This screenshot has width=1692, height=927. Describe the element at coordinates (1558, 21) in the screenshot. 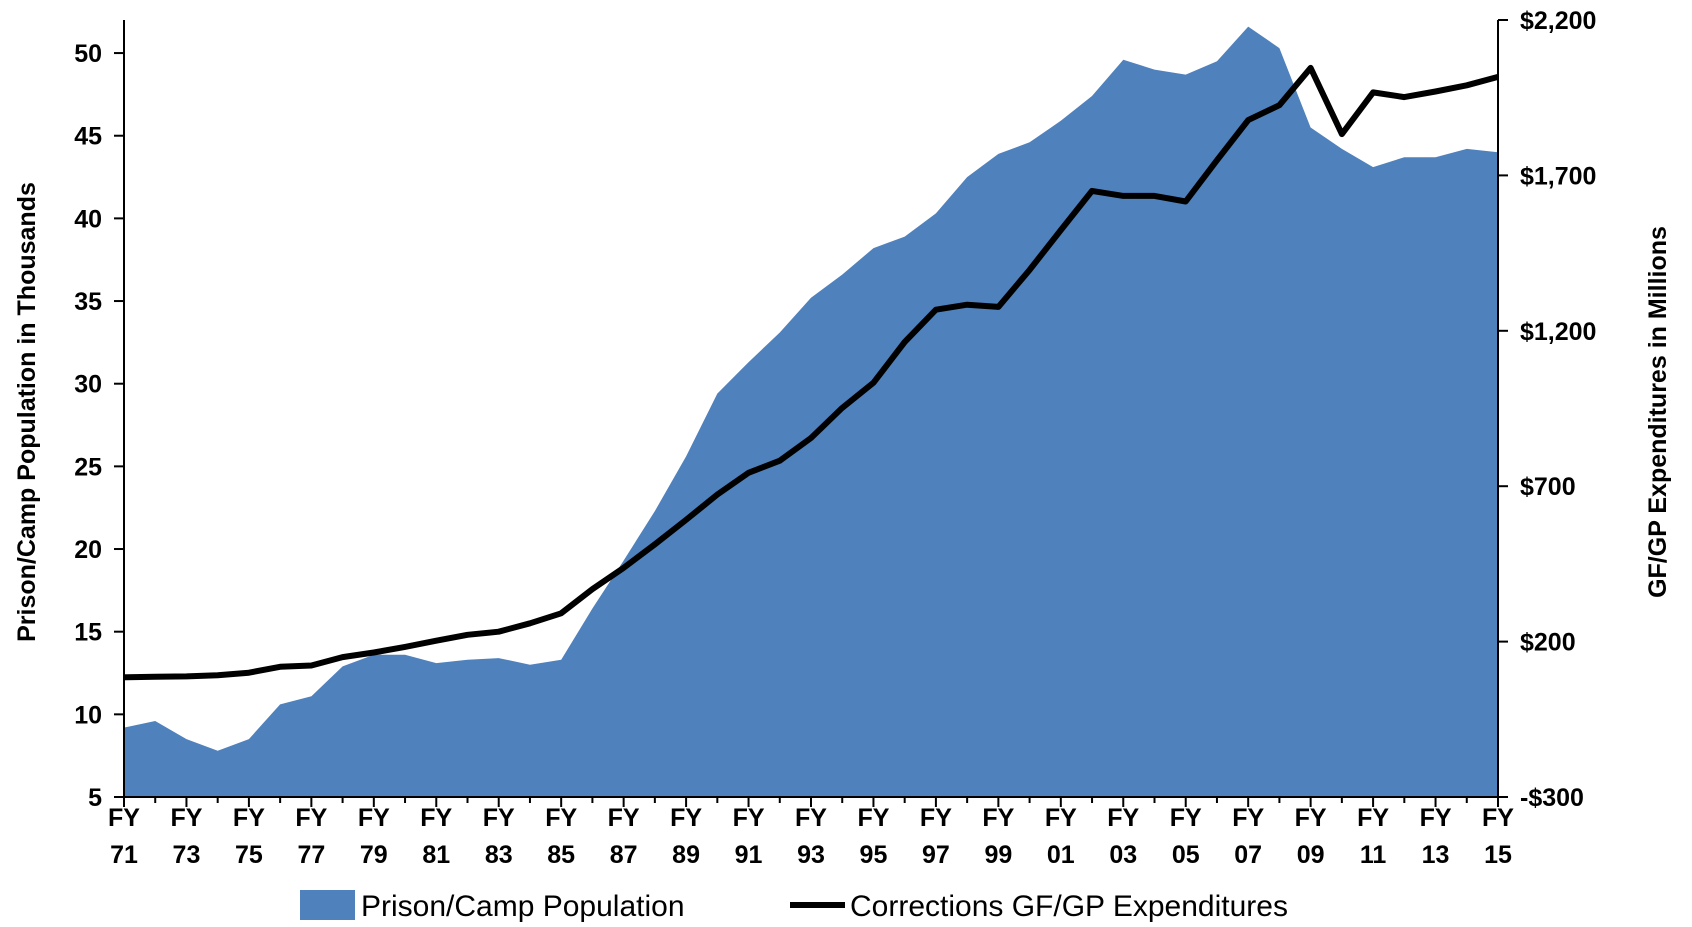

I see `right-tick-label: $2,200` at that location.